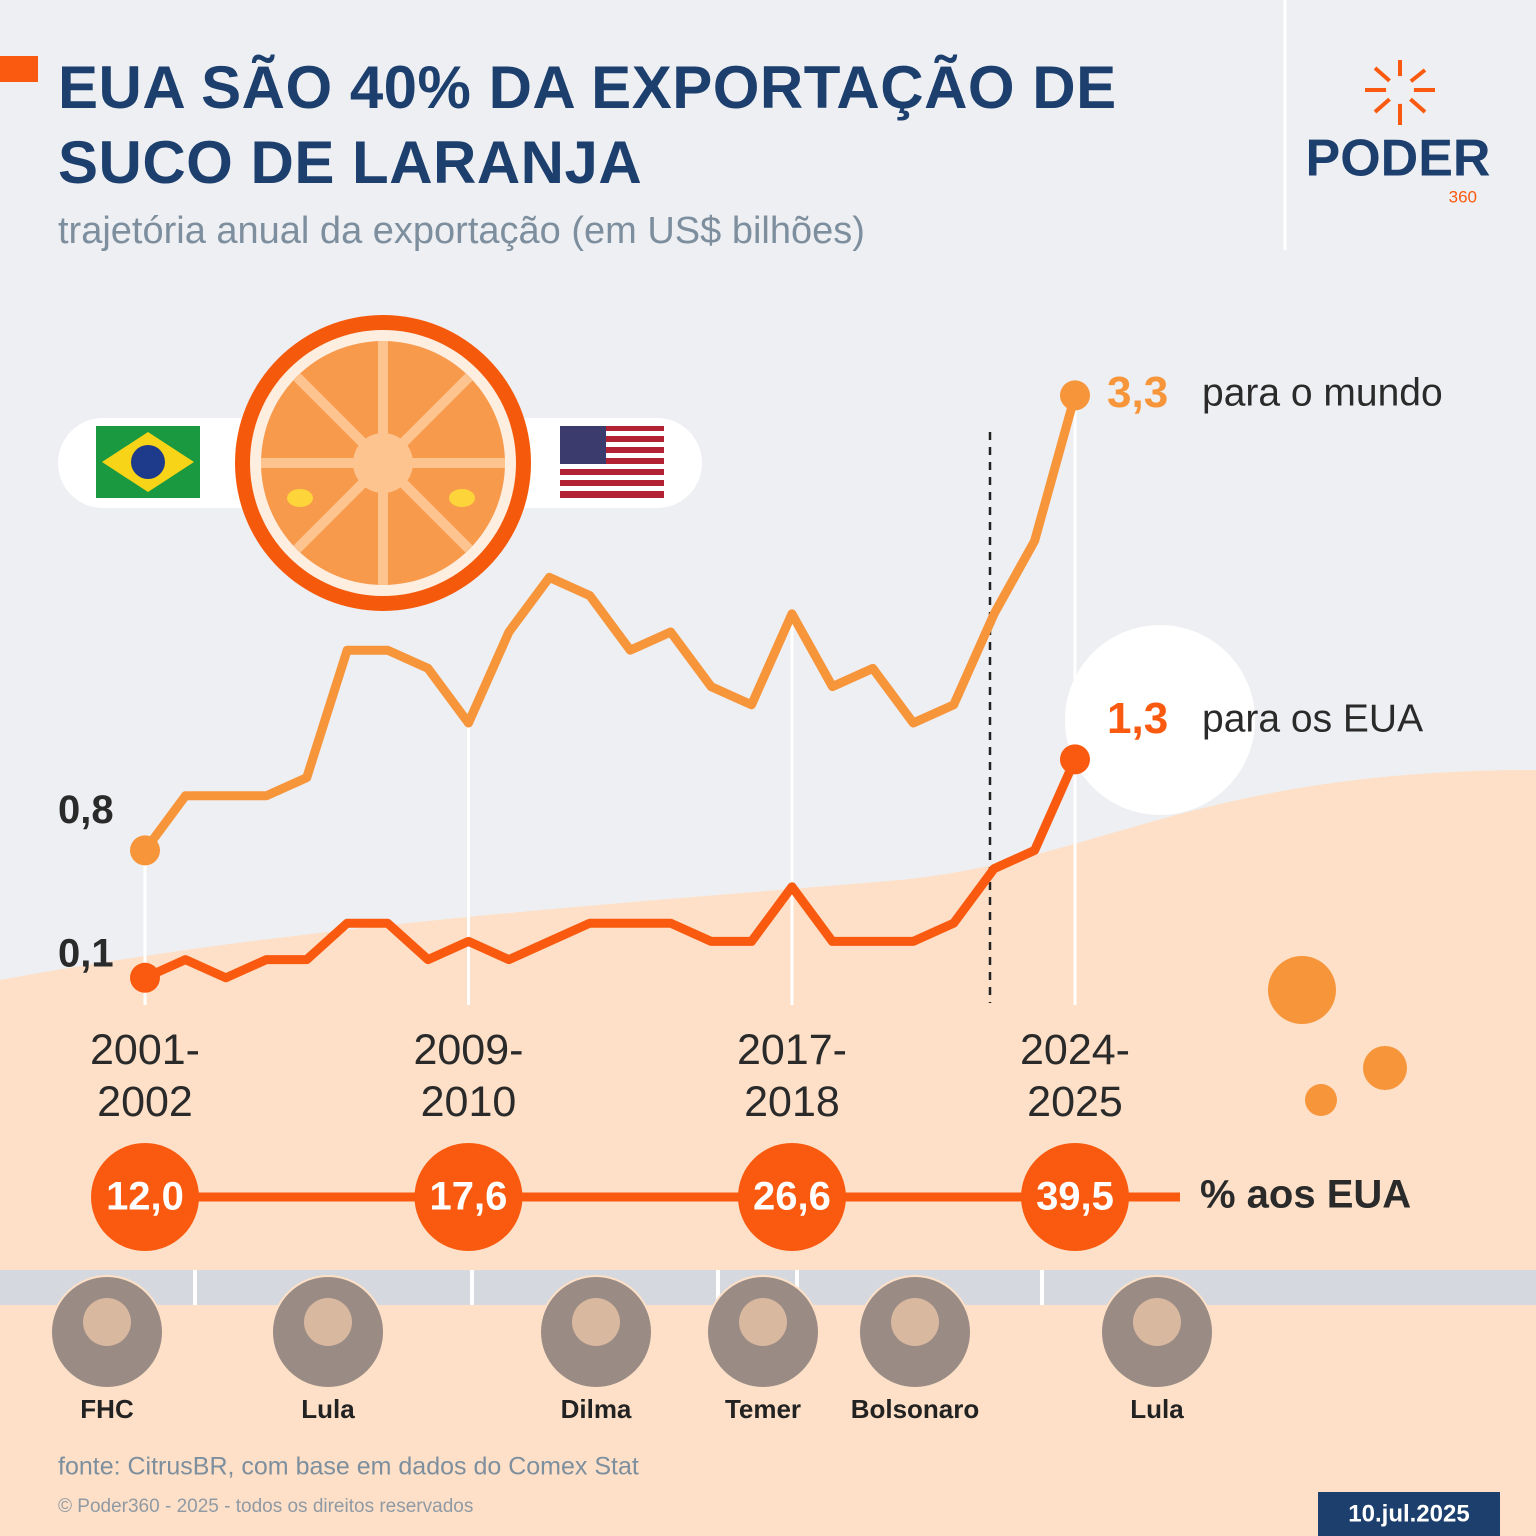 This screenshot has height=1536, width=1536. Describe the element at coordinates (1137, 392) in the screenshot. I see `data-label: 3,3` at that location.